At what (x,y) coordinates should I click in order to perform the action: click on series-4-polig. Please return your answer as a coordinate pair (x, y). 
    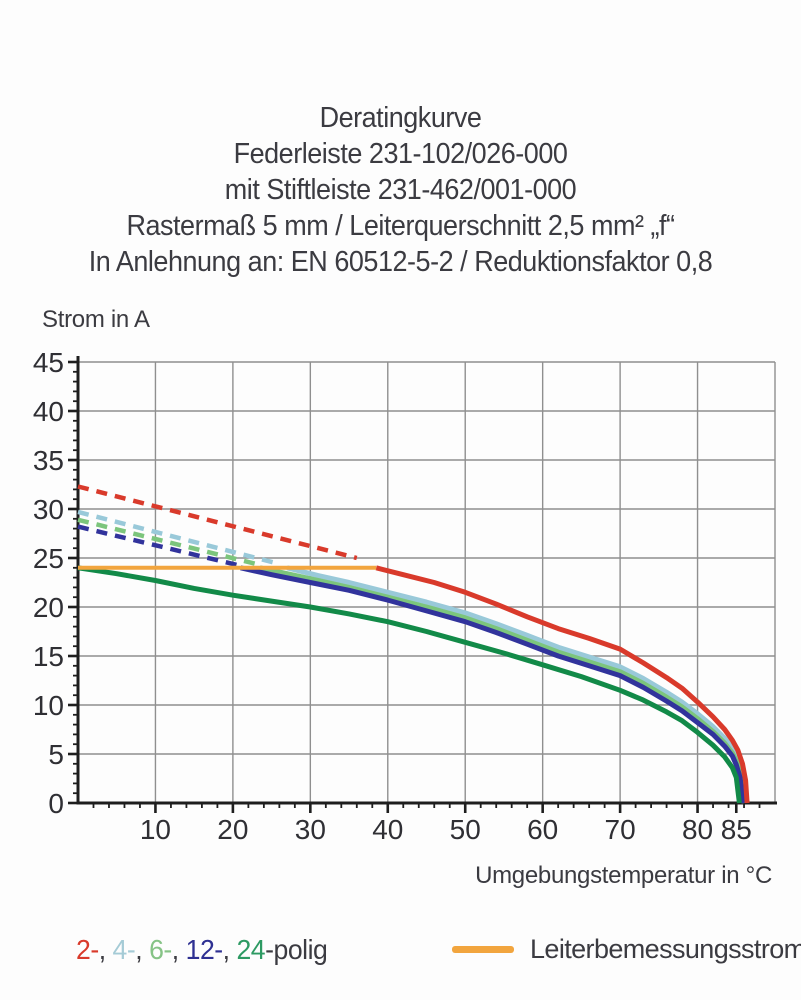
    Looking at the image, I should click on (517, 684).